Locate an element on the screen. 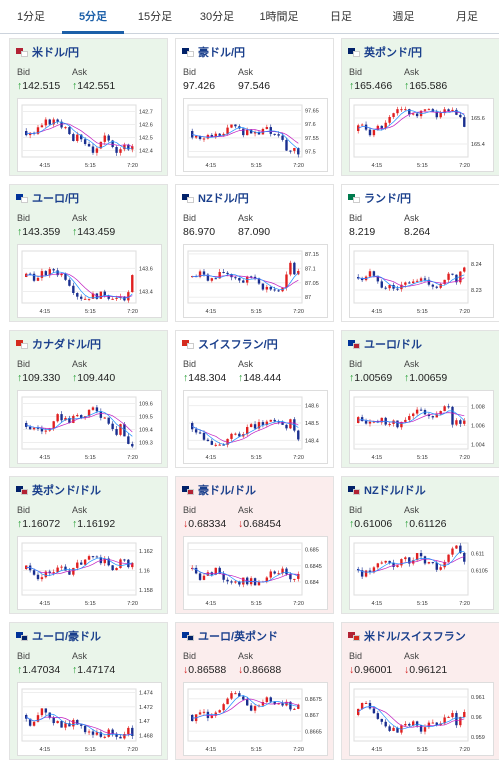 The image size is (499, 763). mini-chart: 97.65 97.6 97.55 97.5 4:15 5:15 7:20 is located at coordinates (255, 135).